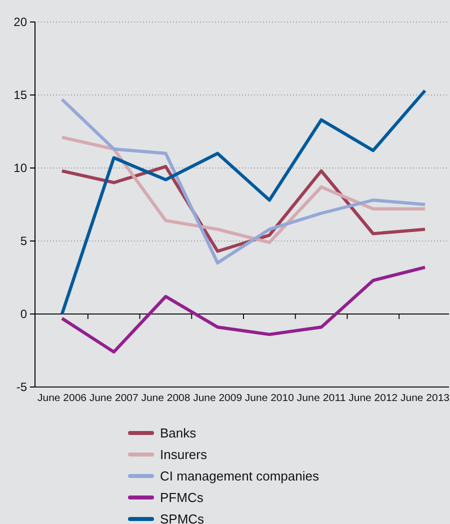  What do you see at coordinates (24, 313) in the screenshot?
I see `y-tick-label: 0` at bounding box center [24, 313].